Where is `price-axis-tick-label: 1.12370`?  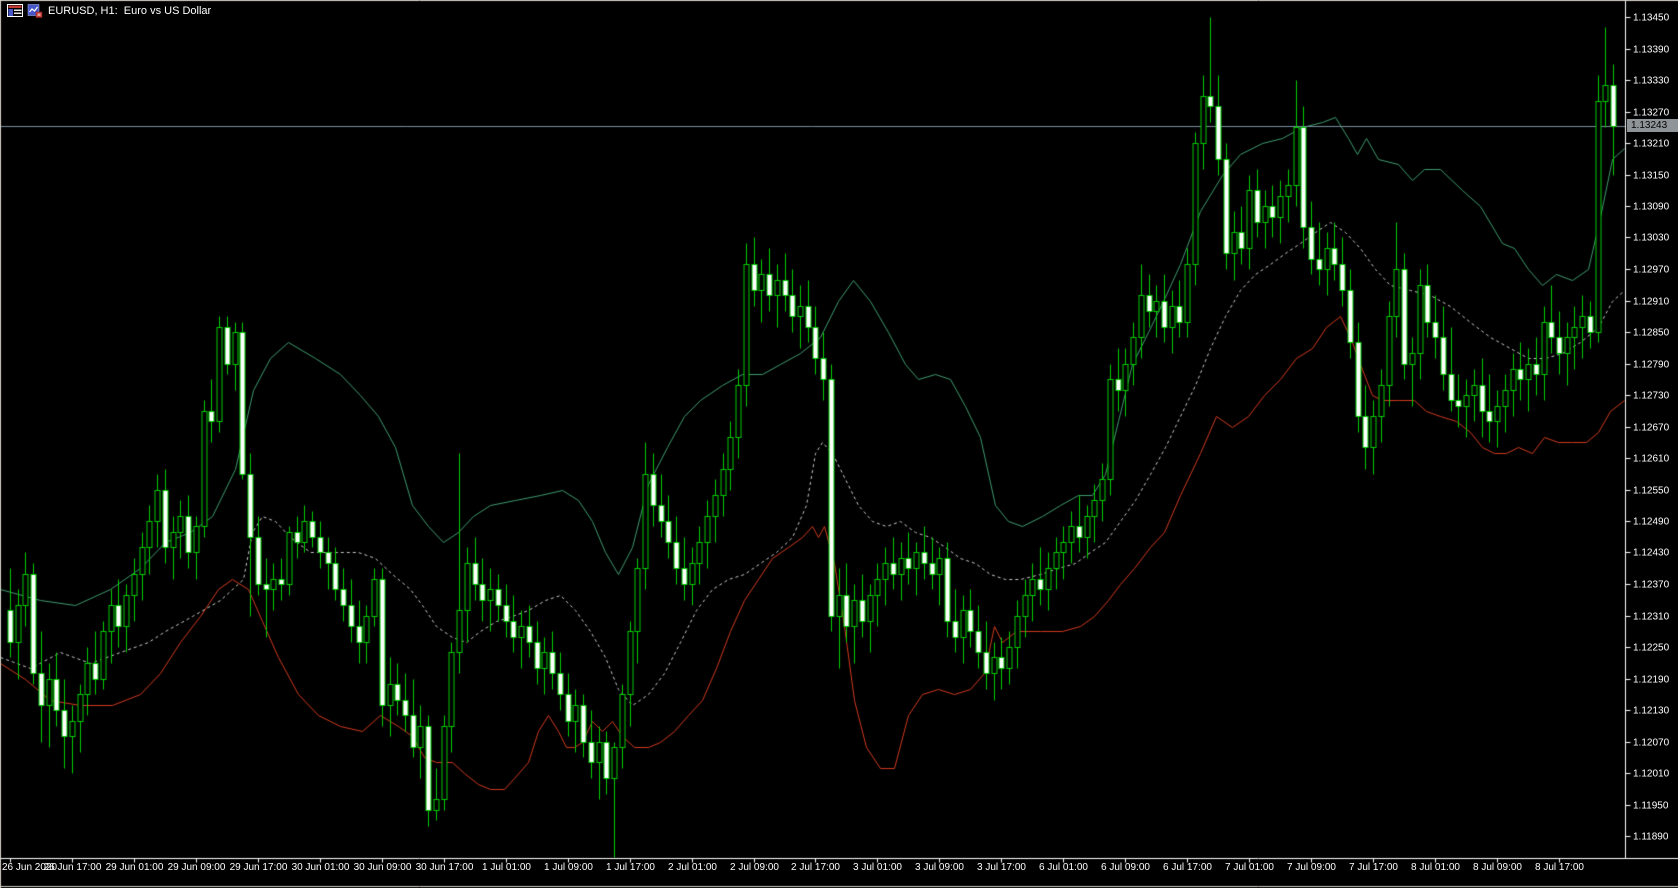 price-axis-tick-label: 1.12370 is located at coordinates (1651, 584).